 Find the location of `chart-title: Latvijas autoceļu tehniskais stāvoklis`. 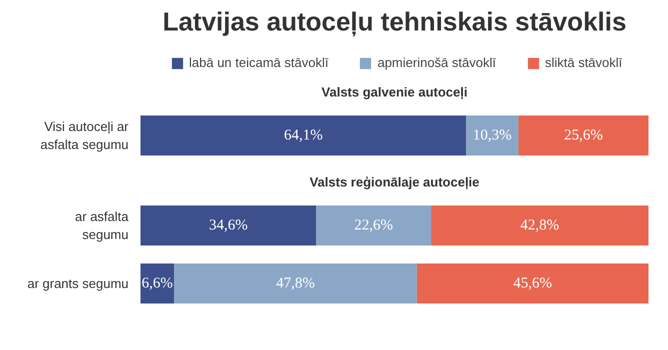

chart-title: Latvijas autoceļu tehniskais stāvoklis is located at coordinates (394, 21).